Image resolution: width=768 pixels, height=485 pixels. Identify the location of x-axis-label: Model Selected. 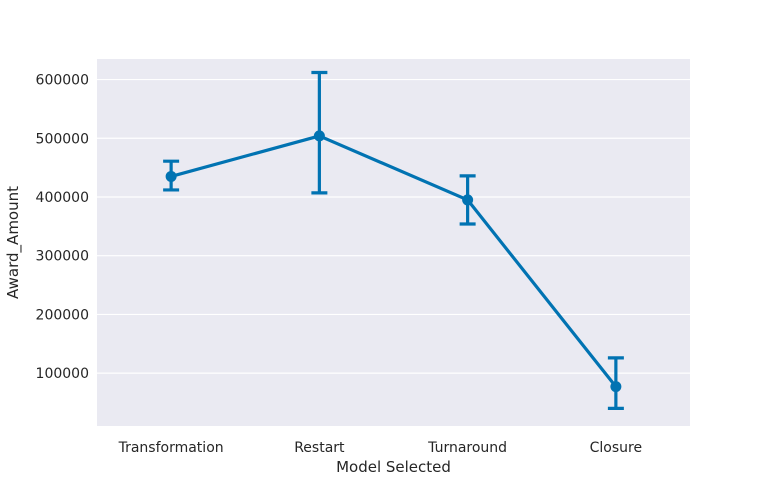
(393, 467).